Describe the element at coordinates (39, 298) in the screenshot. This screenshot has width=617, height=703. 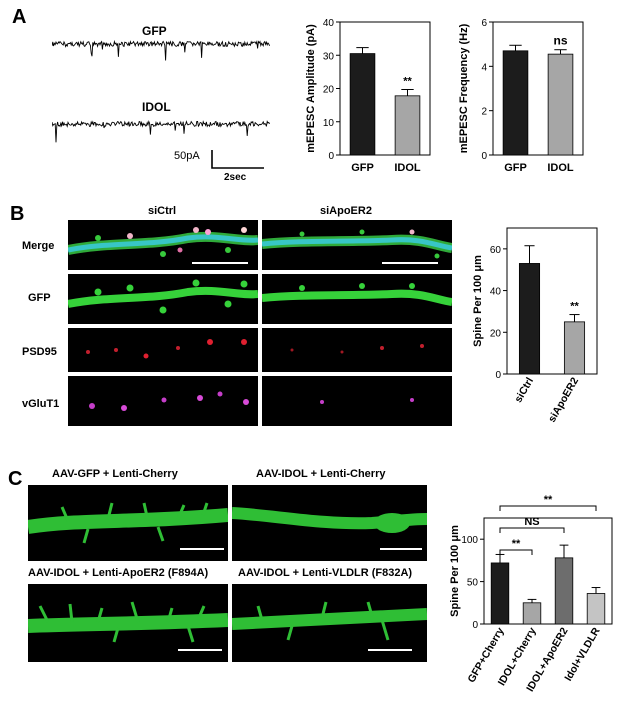
I see `row-label-gfp: GFP` at that location.